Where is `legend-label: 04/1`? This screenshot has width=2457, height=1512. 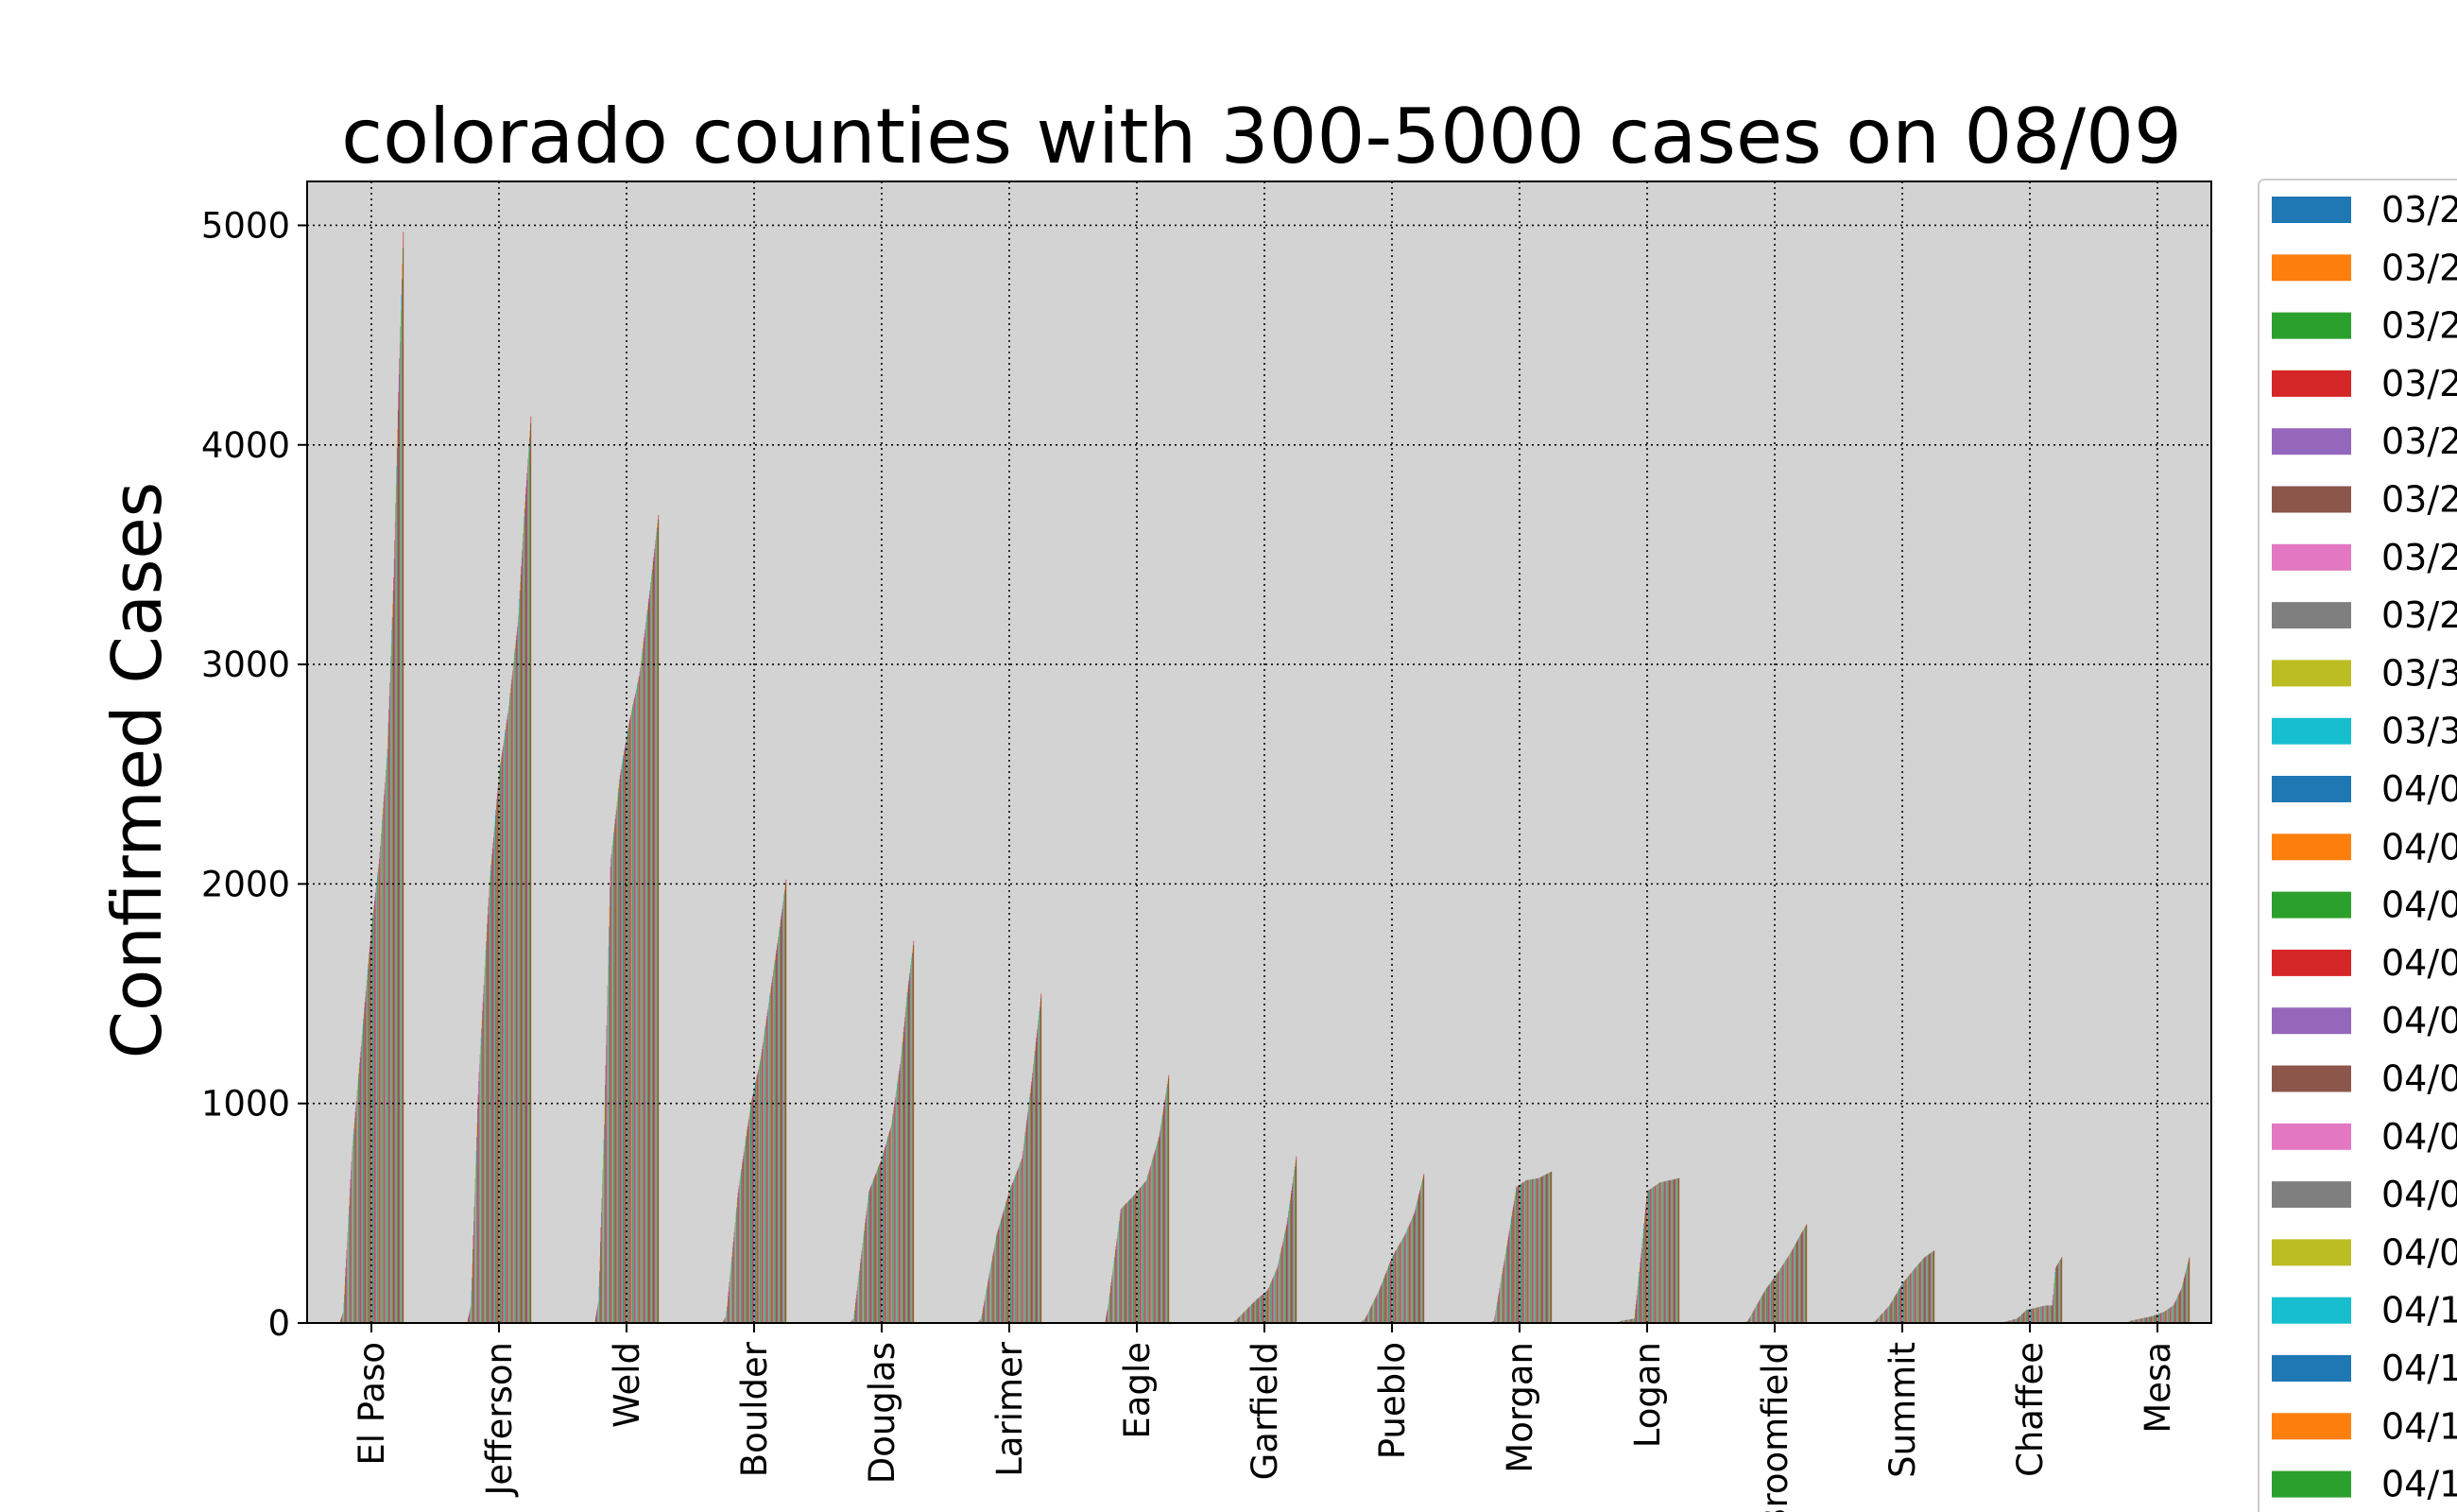 legend-label: 04/1 is located at coordinates (2419, 1368).